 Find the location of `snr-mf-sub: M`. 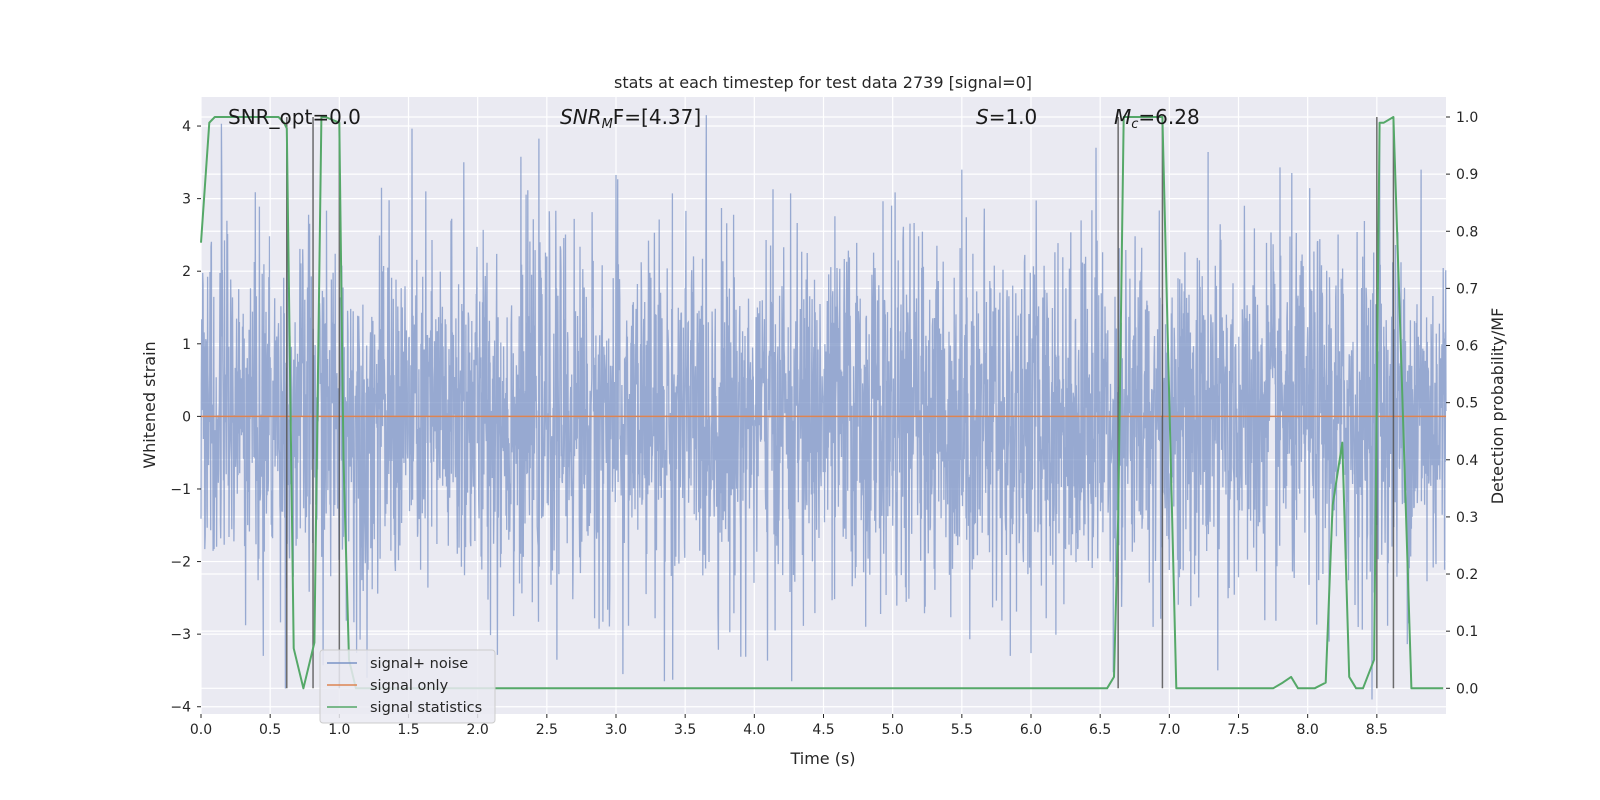

snr-mf-sub: M is located at coordinates (607, 124).